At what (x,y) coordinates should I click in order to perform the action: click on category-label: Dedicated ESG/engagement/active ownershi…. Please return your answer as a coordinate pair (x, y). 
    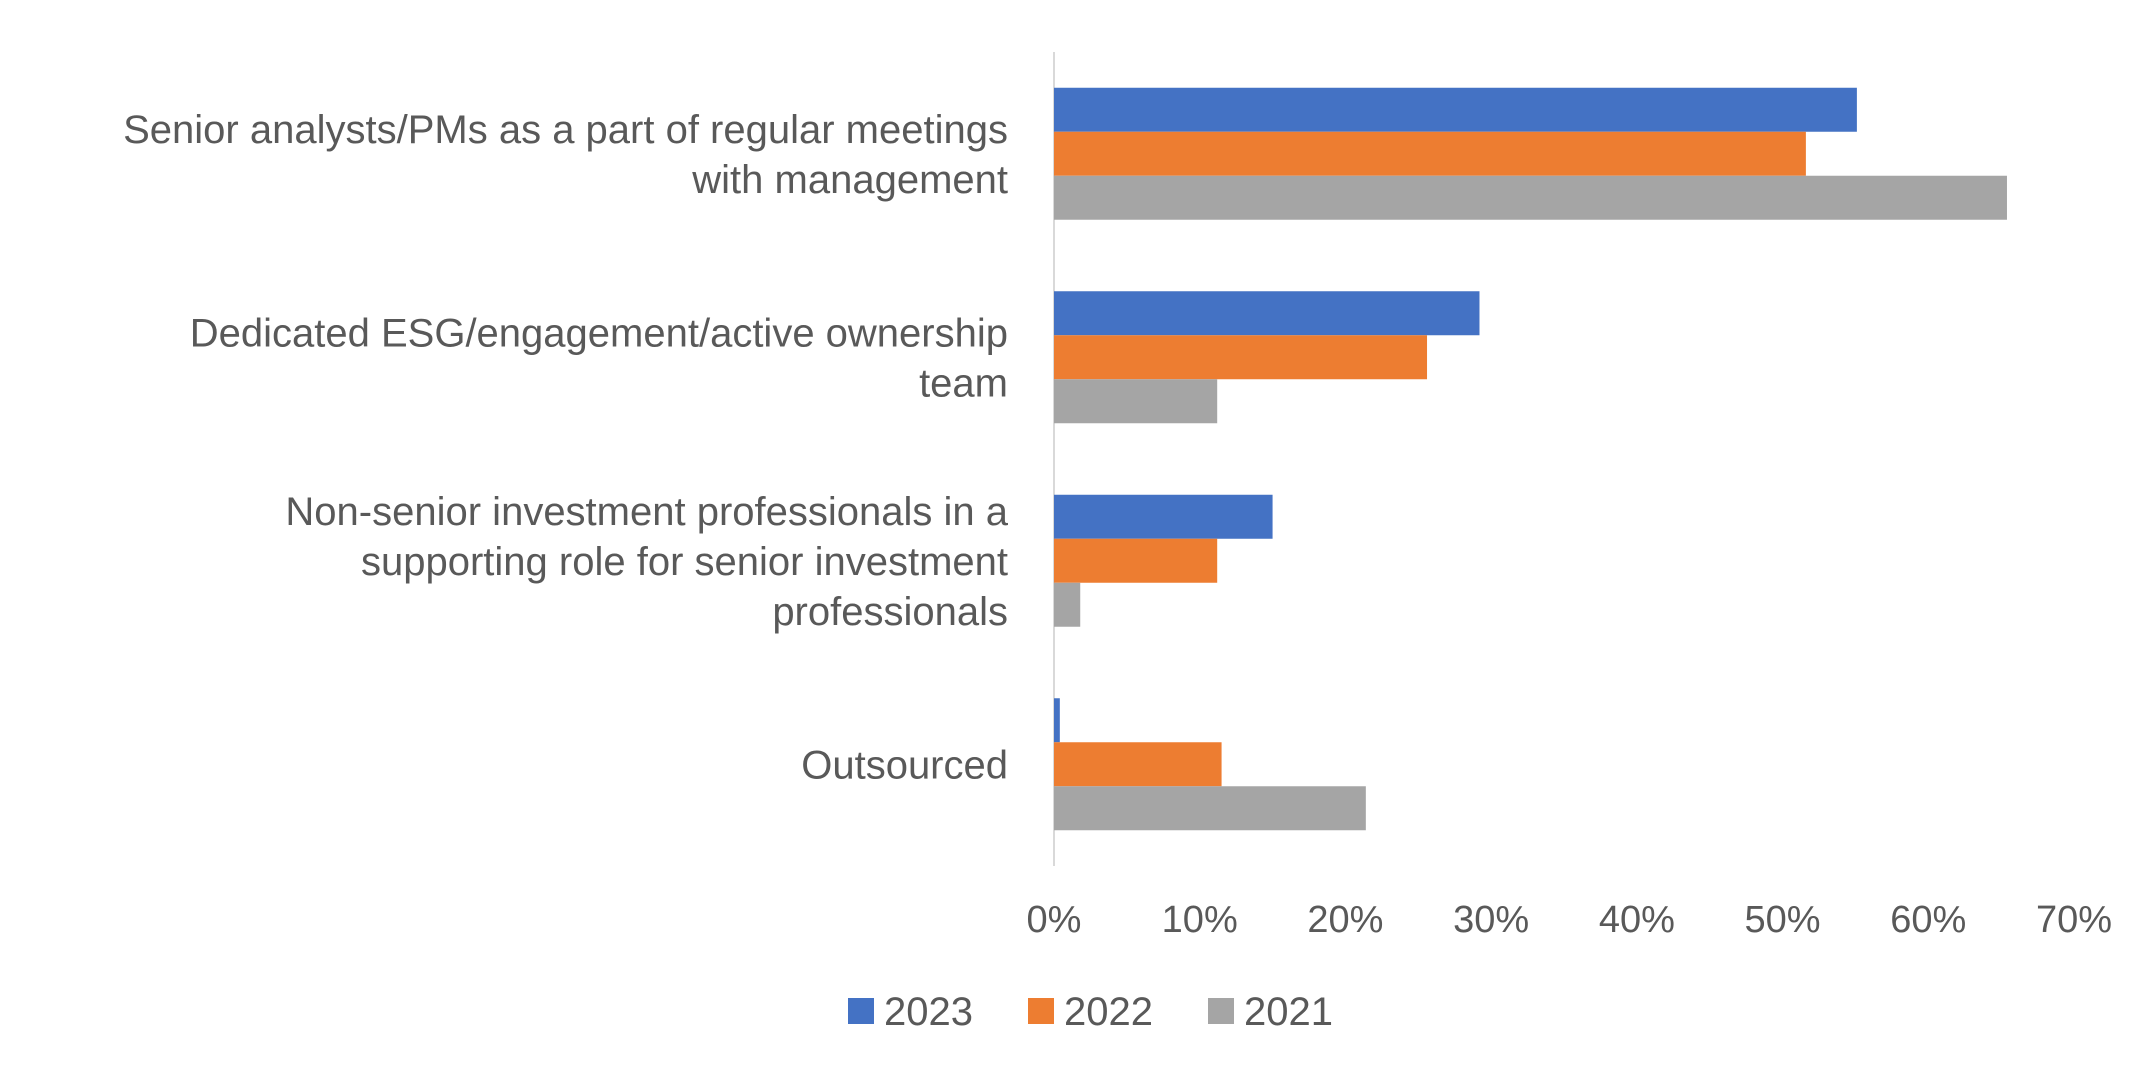
    Looking at the image, I should click on (599, 333).